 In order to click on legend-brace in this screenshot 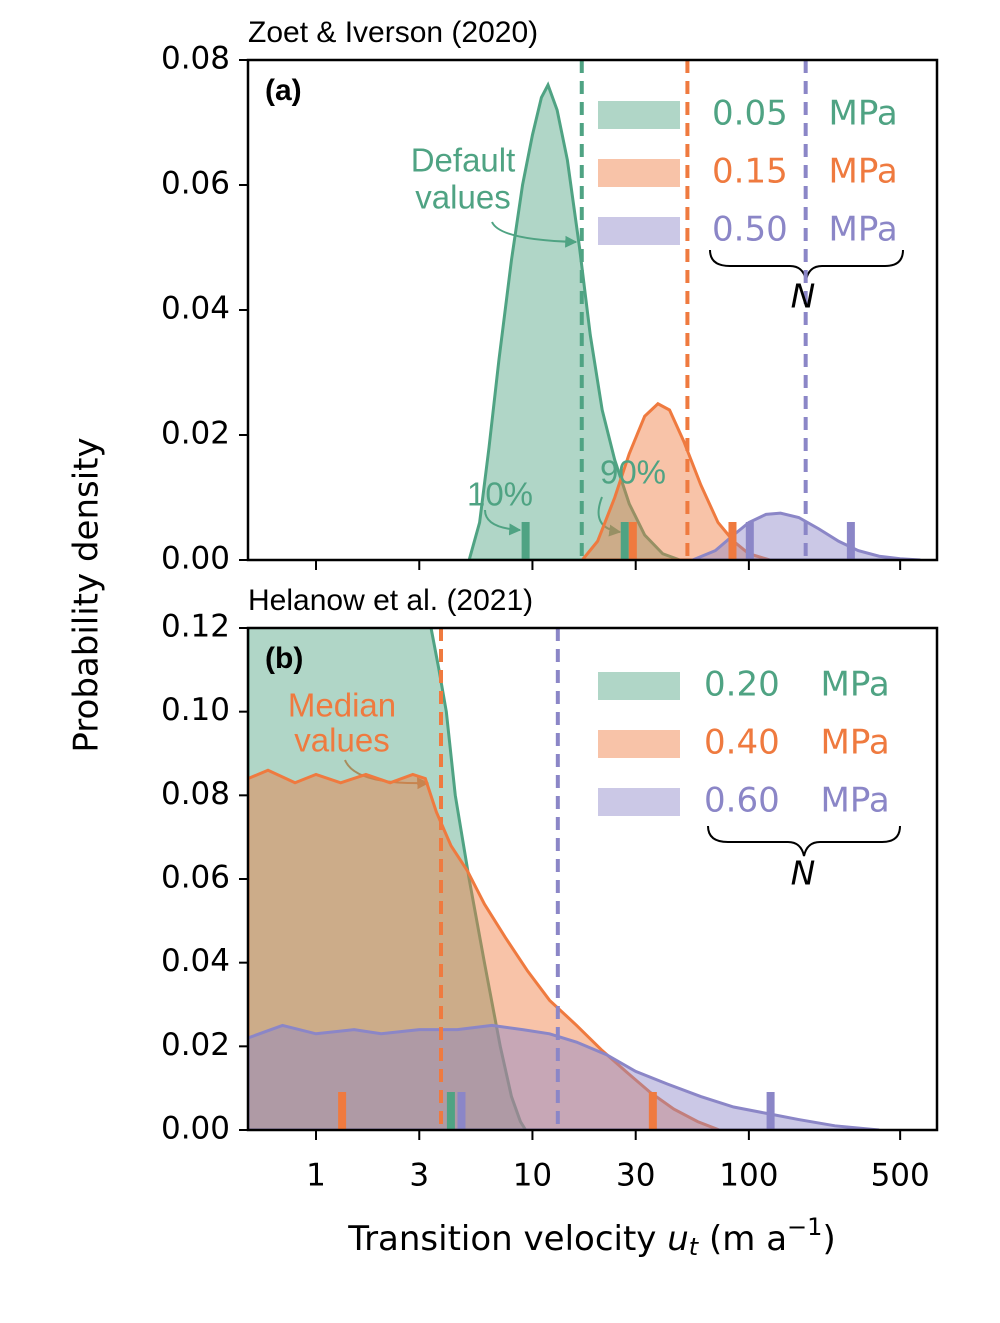, I will do `click(804, 841)`.